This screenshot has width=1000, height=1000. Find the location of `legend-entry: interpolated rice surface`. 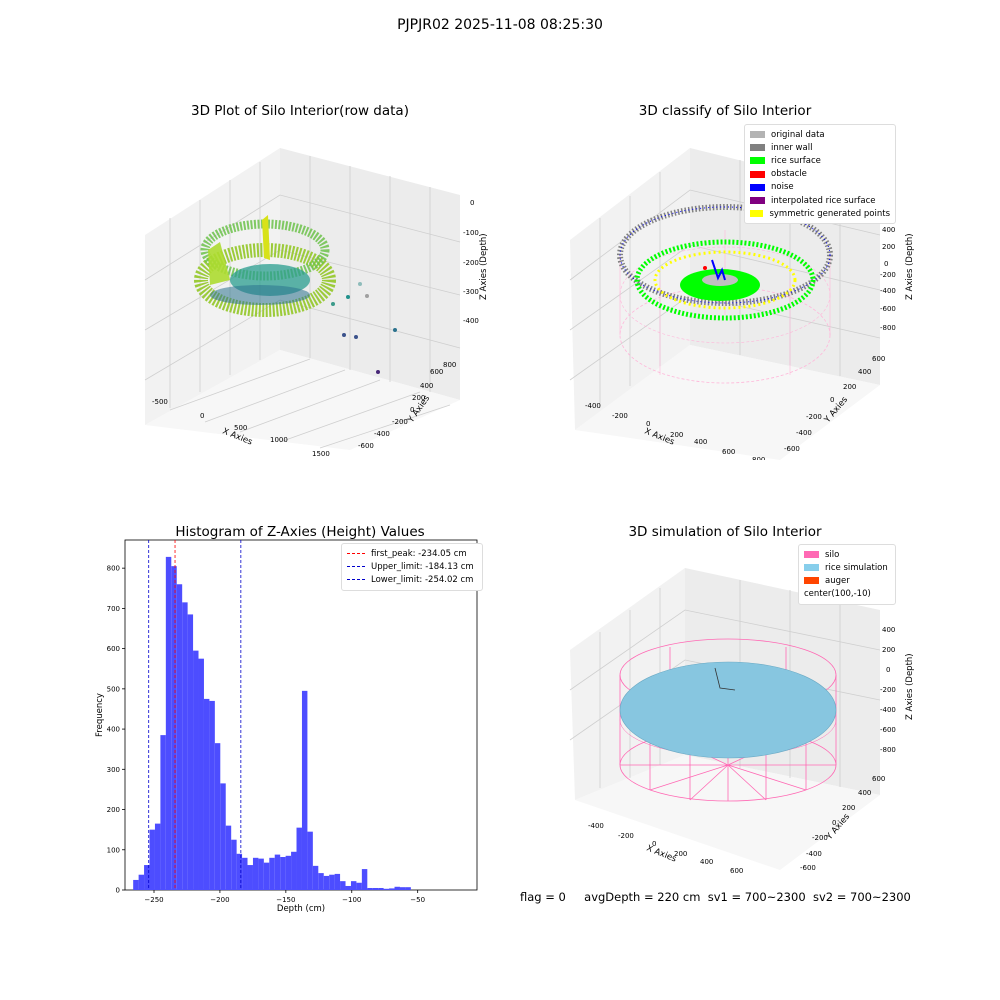

legend-entry: interpolated rice surface is located at coordinates (820, 200).